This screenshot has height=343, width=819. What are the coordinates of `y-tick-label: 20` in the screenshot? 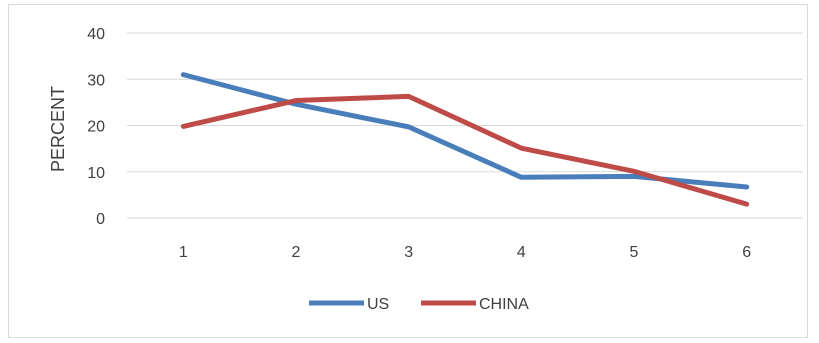 It's located at (96, 127).